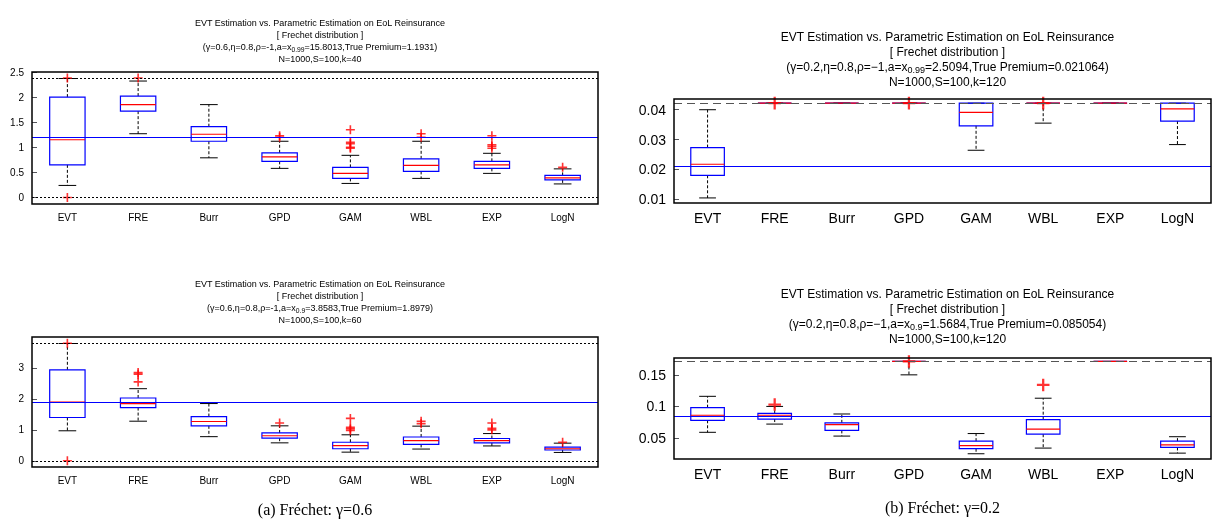 The image size is (1213, 531). What do you see at coordinates (652, 374) in the screenshot?
I see `y-tick-label: 0.15` at bounding box center [652, 374].